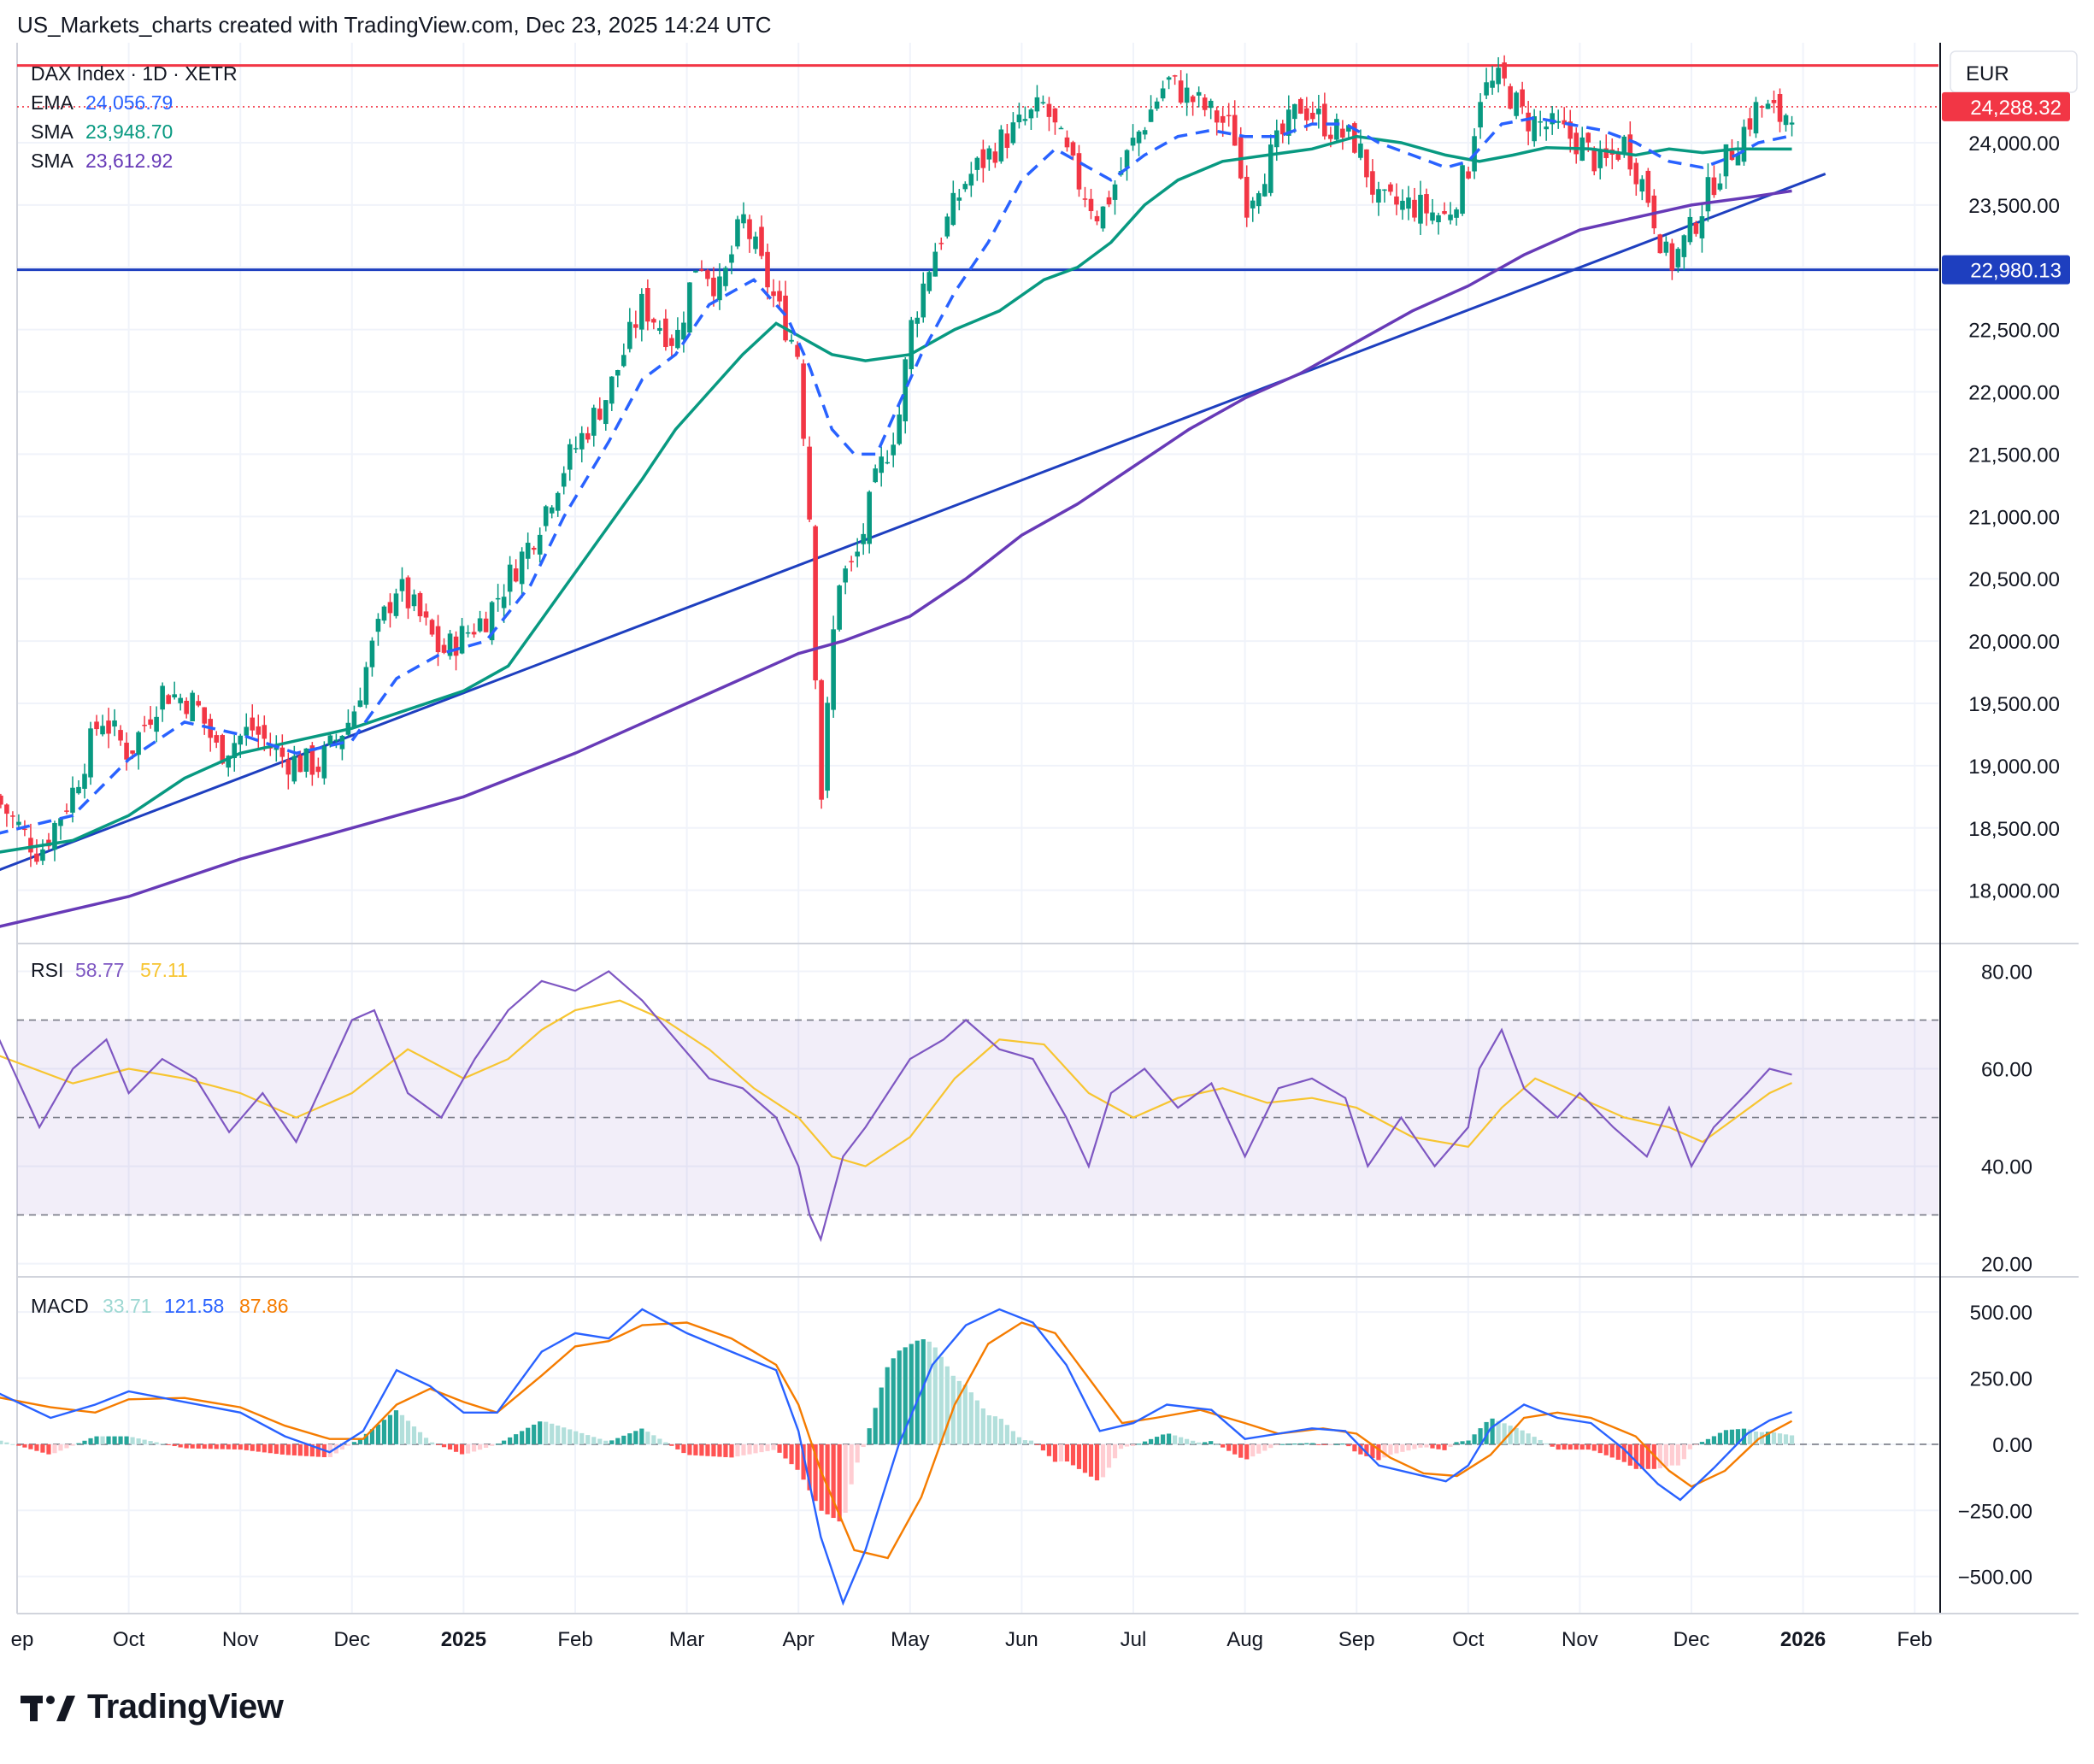  I want to click on rsi-legend-name: RSI, so click(47, 970).